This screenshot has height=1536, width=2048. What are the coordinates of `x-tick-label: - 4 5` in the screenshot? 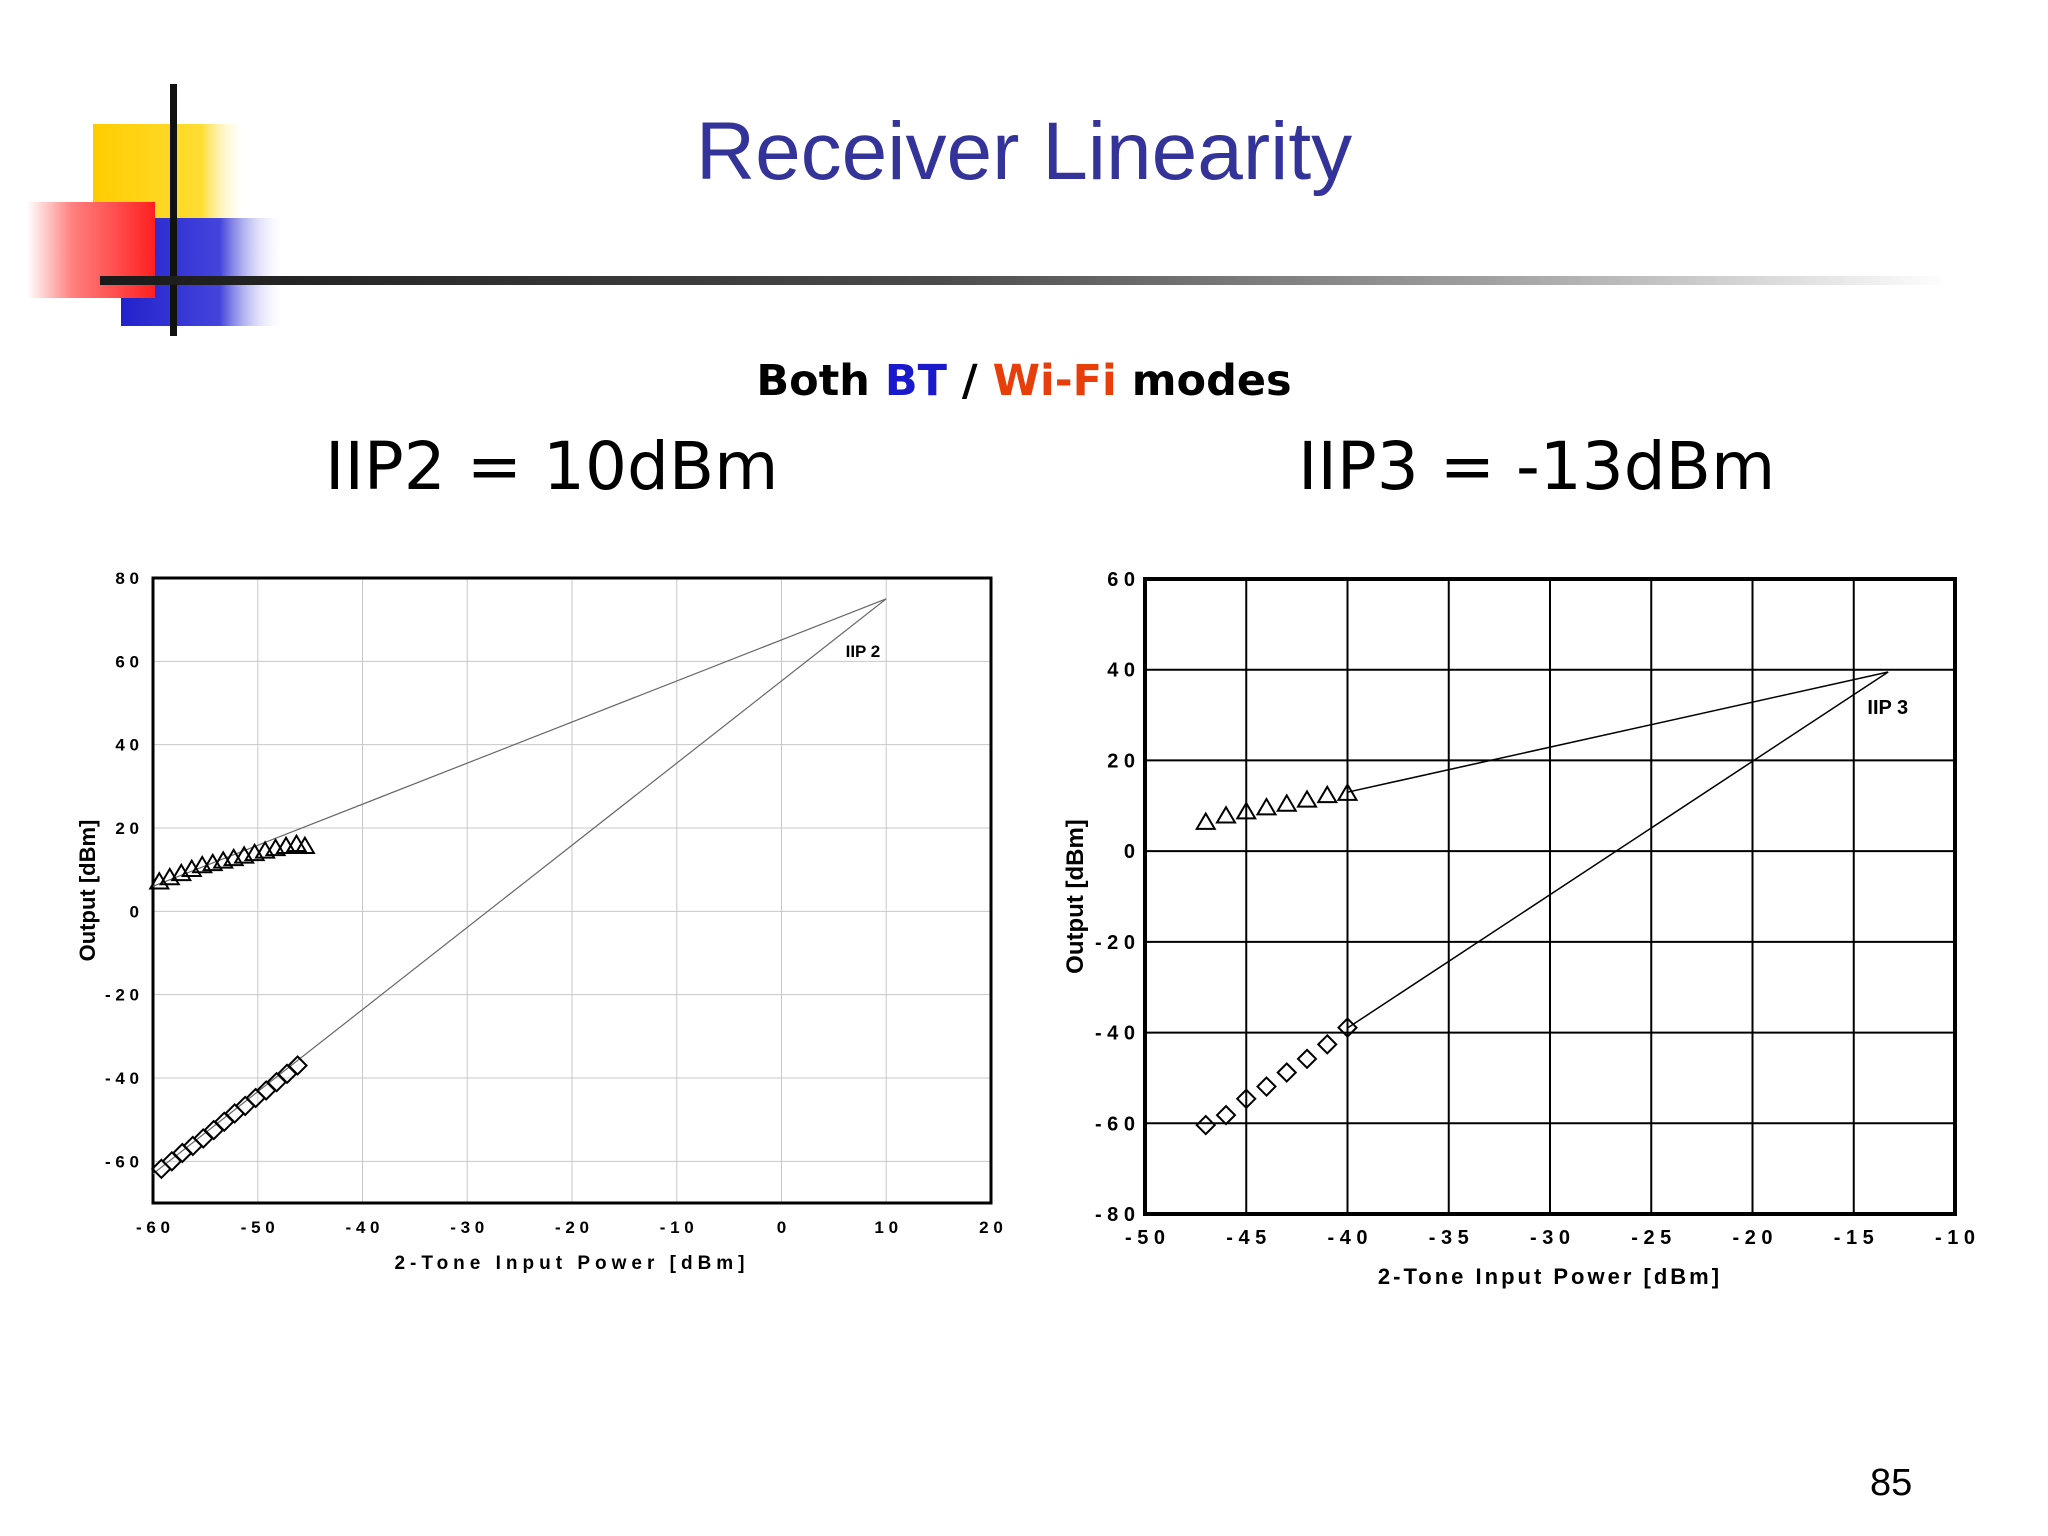 It's located at (1246, 1238).